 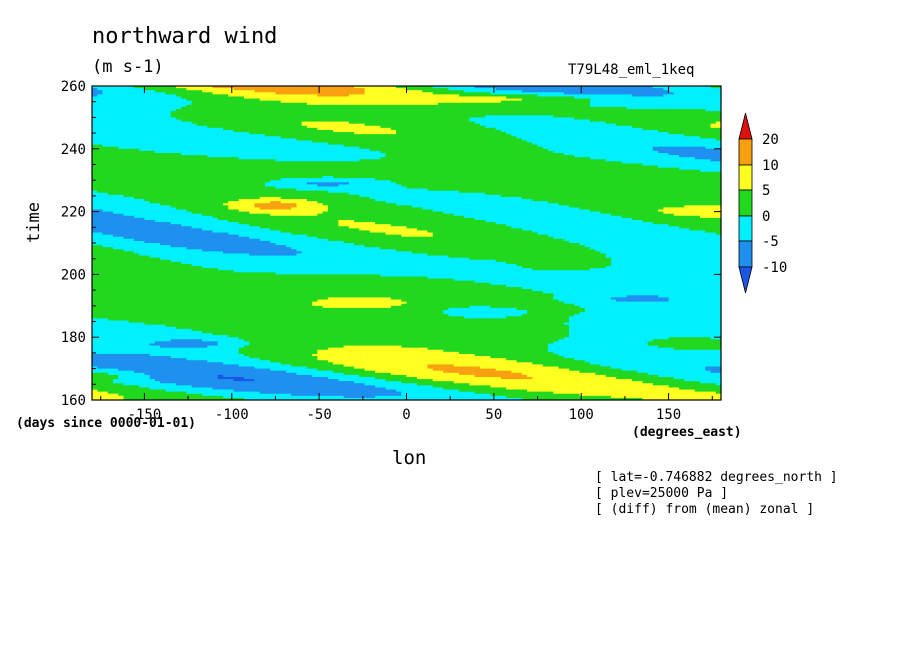 What do you see at coordinates (318, 415) in the screenshot?
I see `x-tick-label: -50` at bounding box center [318, 415].